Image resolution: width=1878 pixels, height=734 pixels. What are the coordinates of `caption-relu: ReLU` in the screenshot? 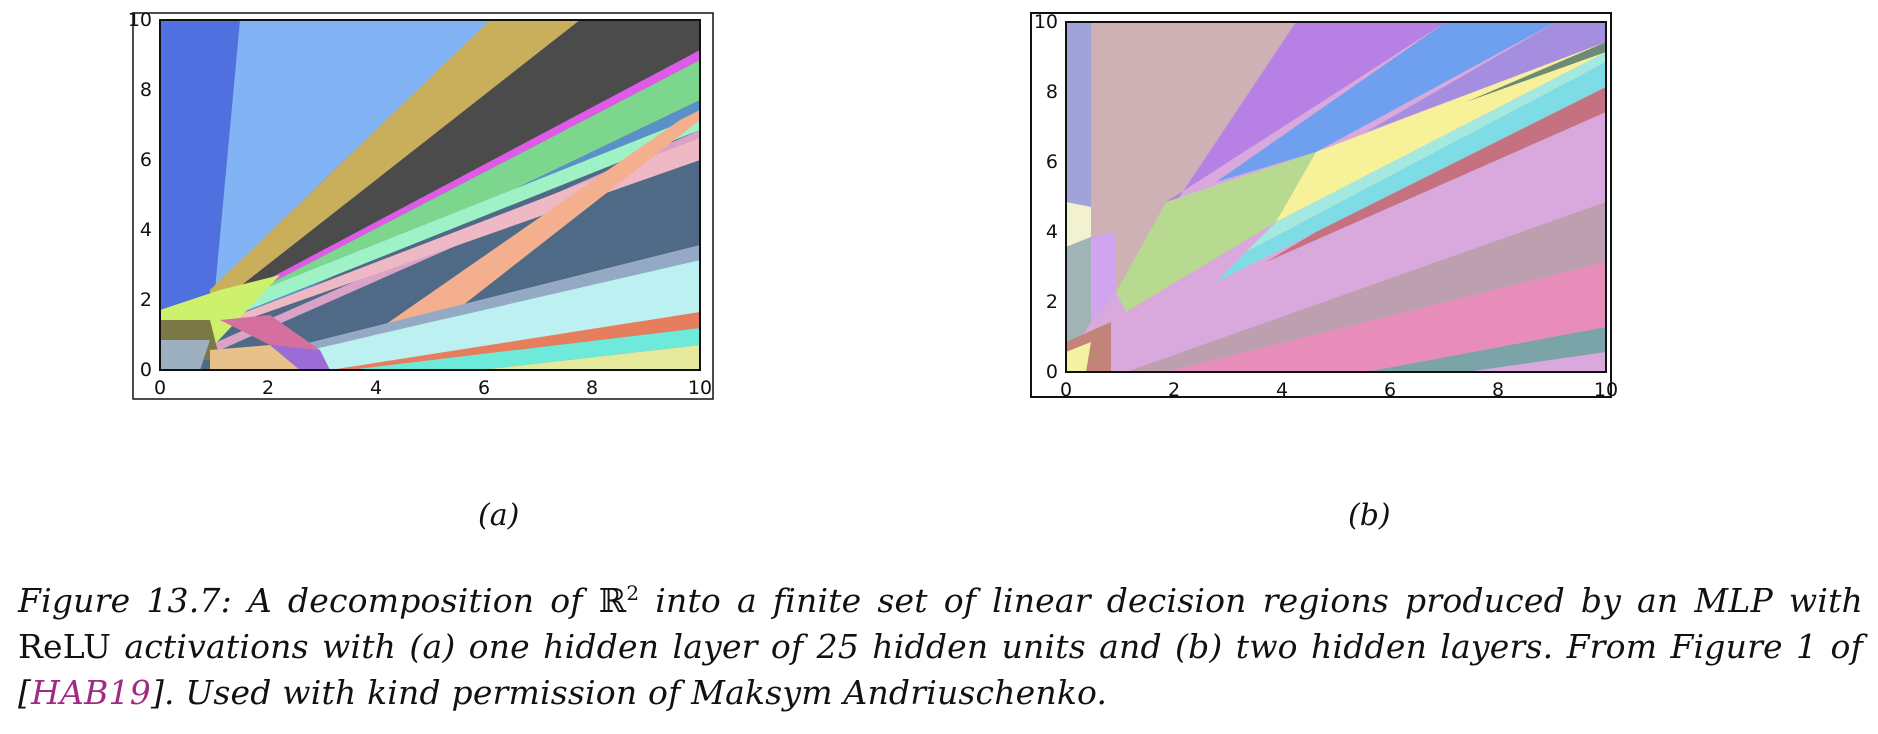 It's located at (65, 646).